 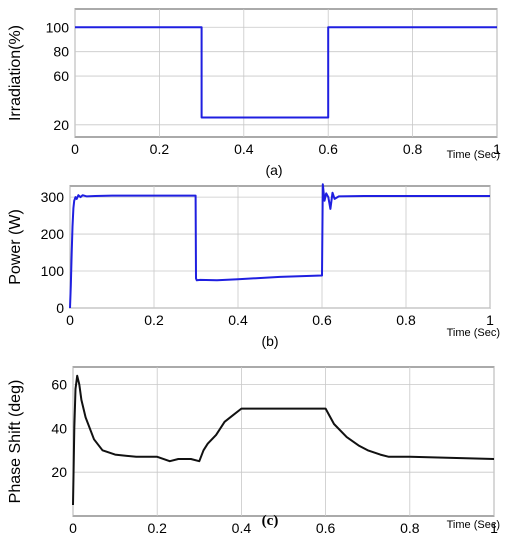 I want to click on y-axis-label: Irradiation(%), so click(x=15, y=73).